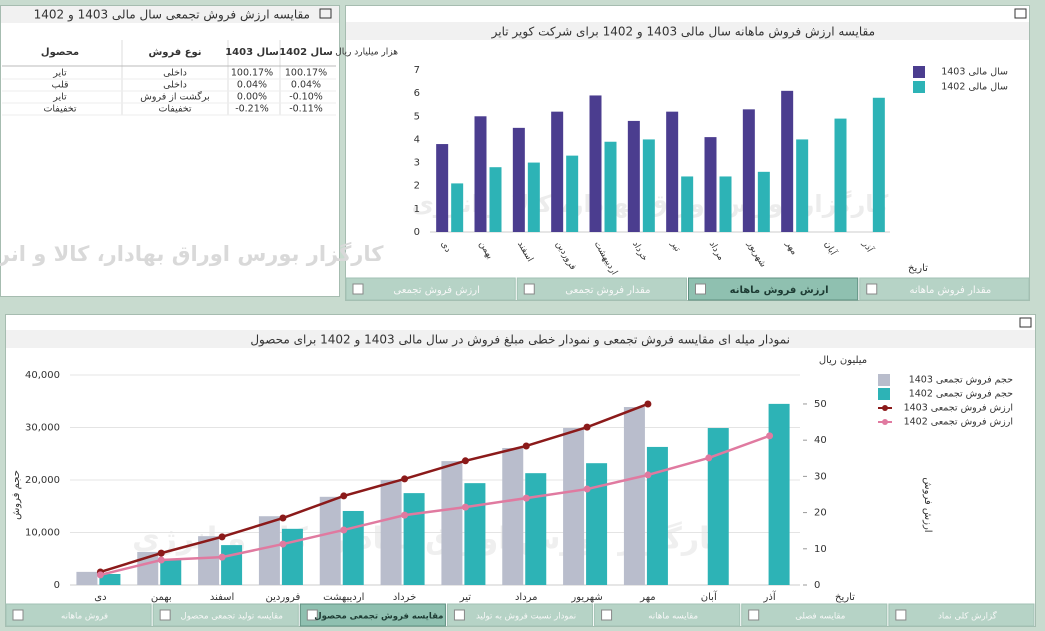 This screenshot has width=1045, height=631. I want to click on legend-label: ارزش فروش تجمعی 1403, so click(958, 408).